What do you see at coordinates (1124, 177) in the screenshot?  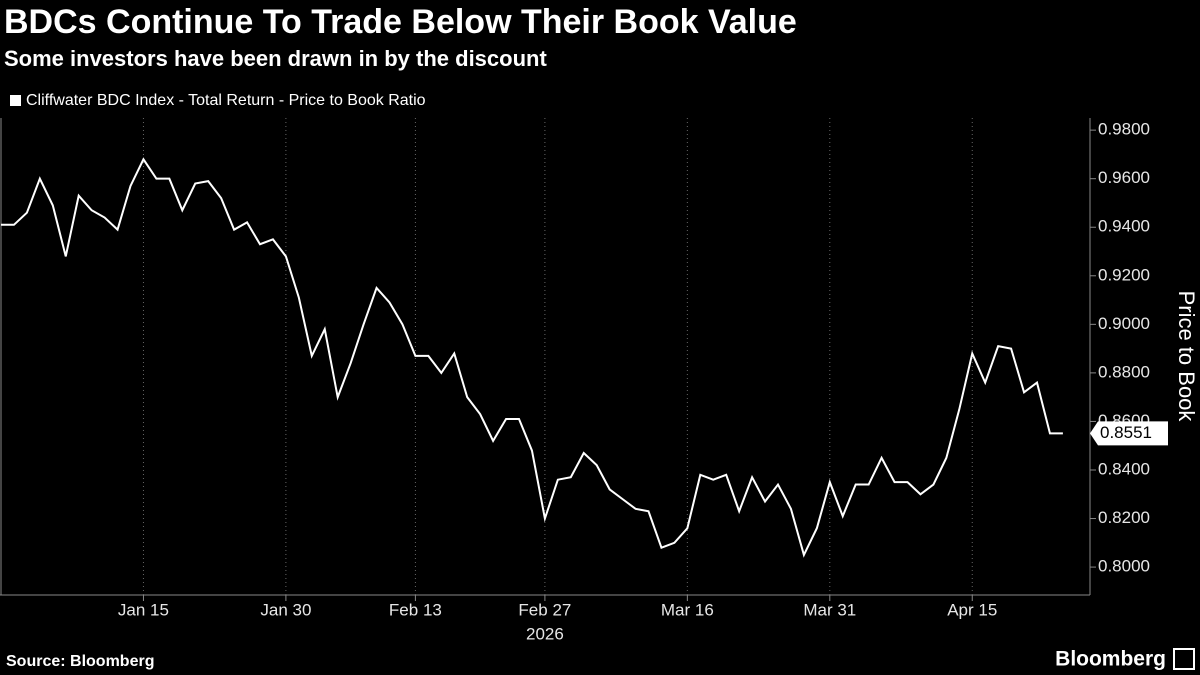 I see `y-tick-label: 0.9600` at bounding box center [1124, 177].